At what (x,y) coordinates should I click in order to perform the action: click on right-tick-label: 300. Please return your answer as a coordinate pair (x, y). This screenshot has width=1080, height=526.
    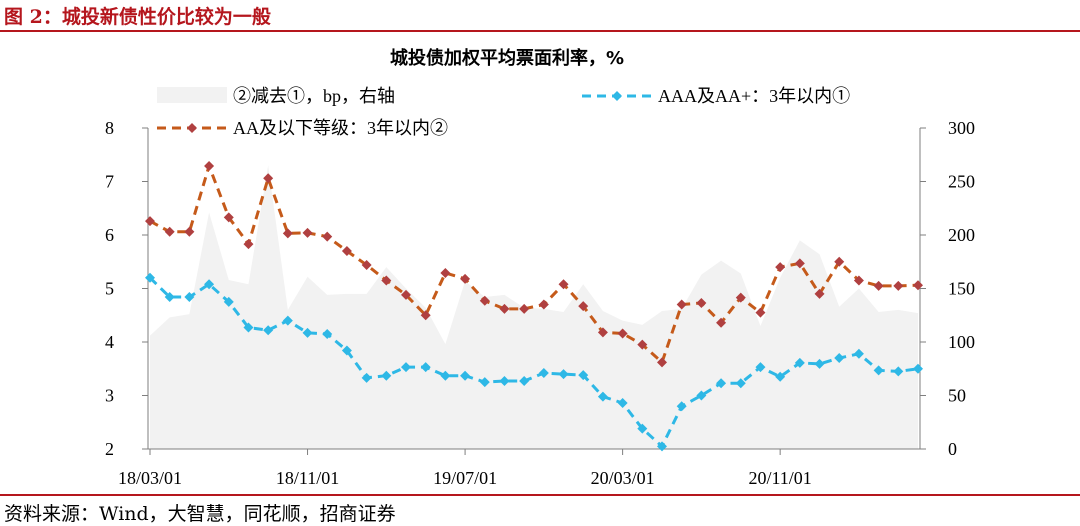
    Looking at the image, I should click on (961, 128).